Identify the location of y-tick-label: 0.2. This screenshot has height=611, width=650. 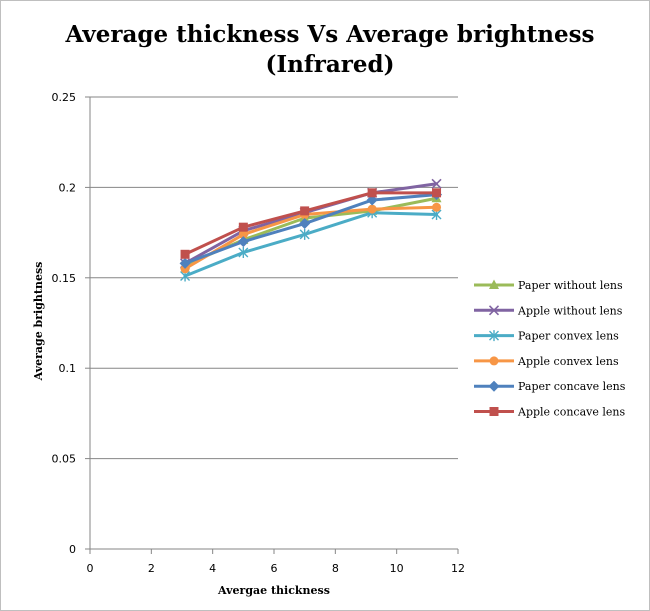
(68, 187).